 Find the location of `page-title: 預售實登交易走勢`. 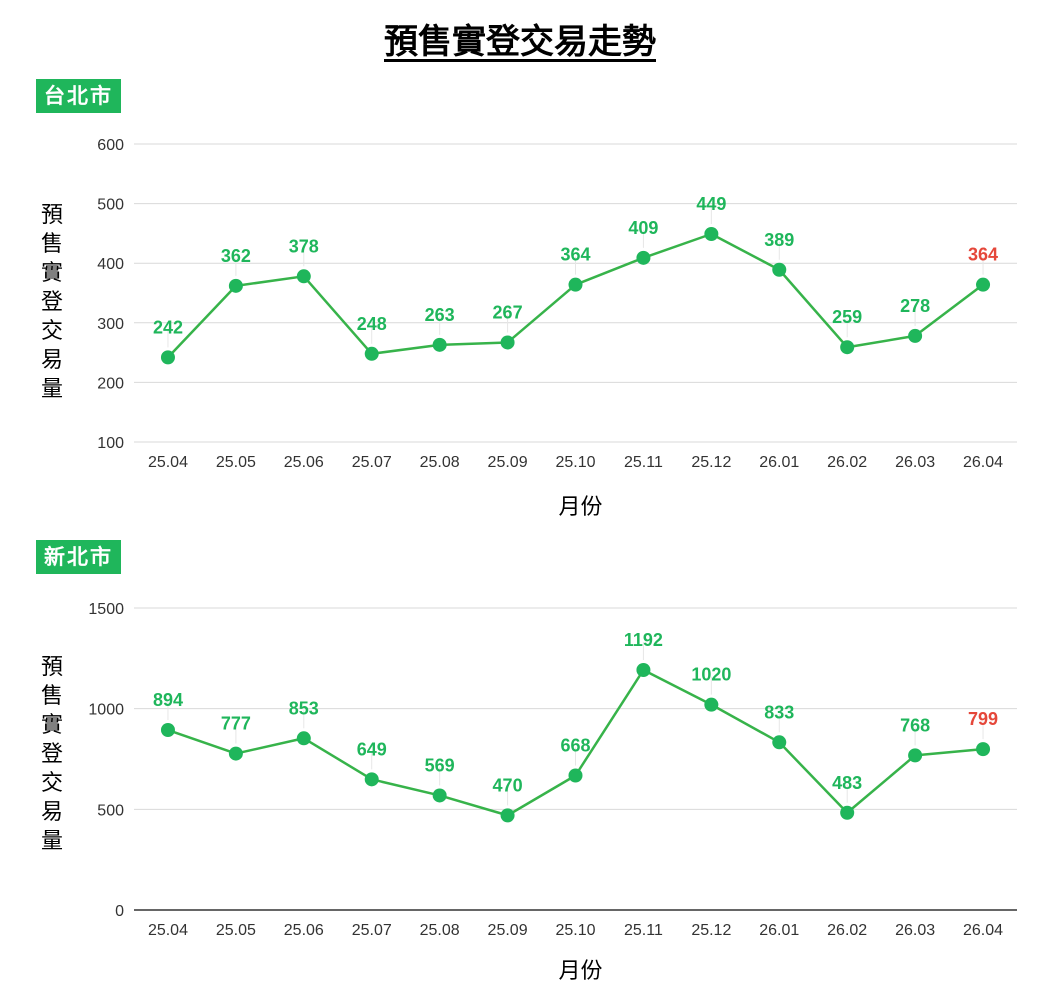

page-title: 預售實登交易走勢 is located at coordinates (520, 42).